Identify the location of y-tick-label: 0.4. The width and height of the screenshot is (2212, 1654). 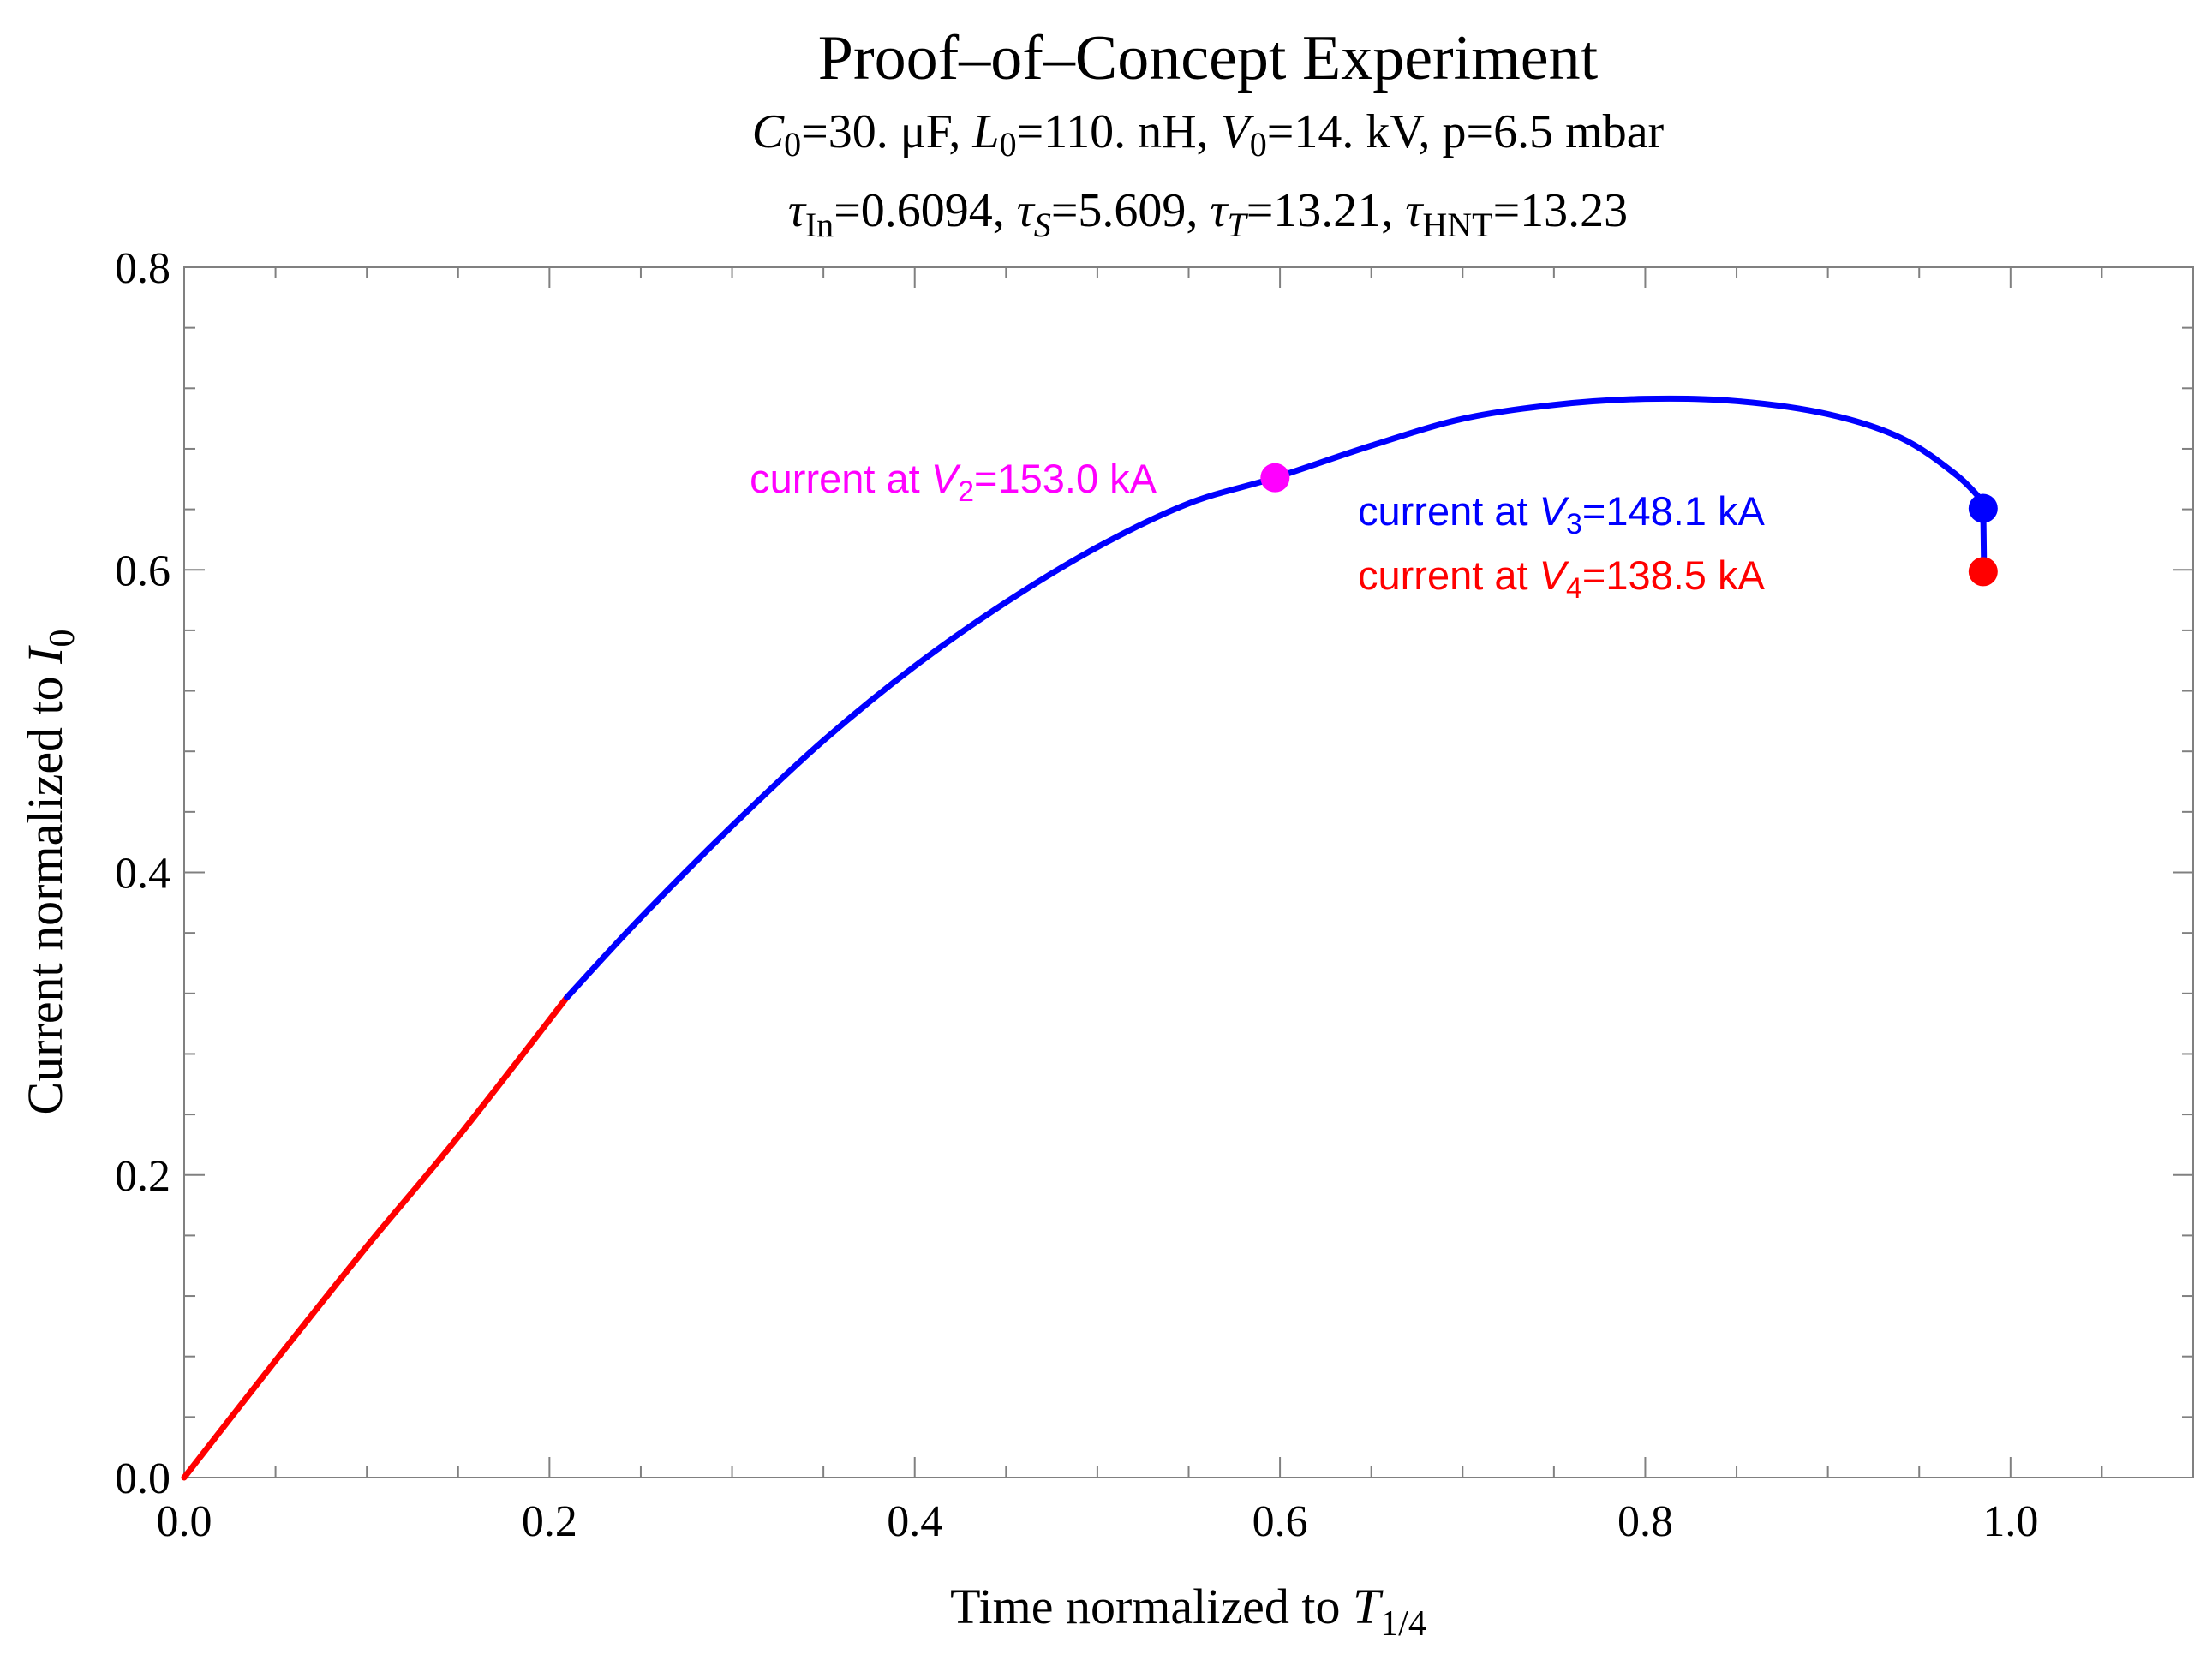
(142, 874).